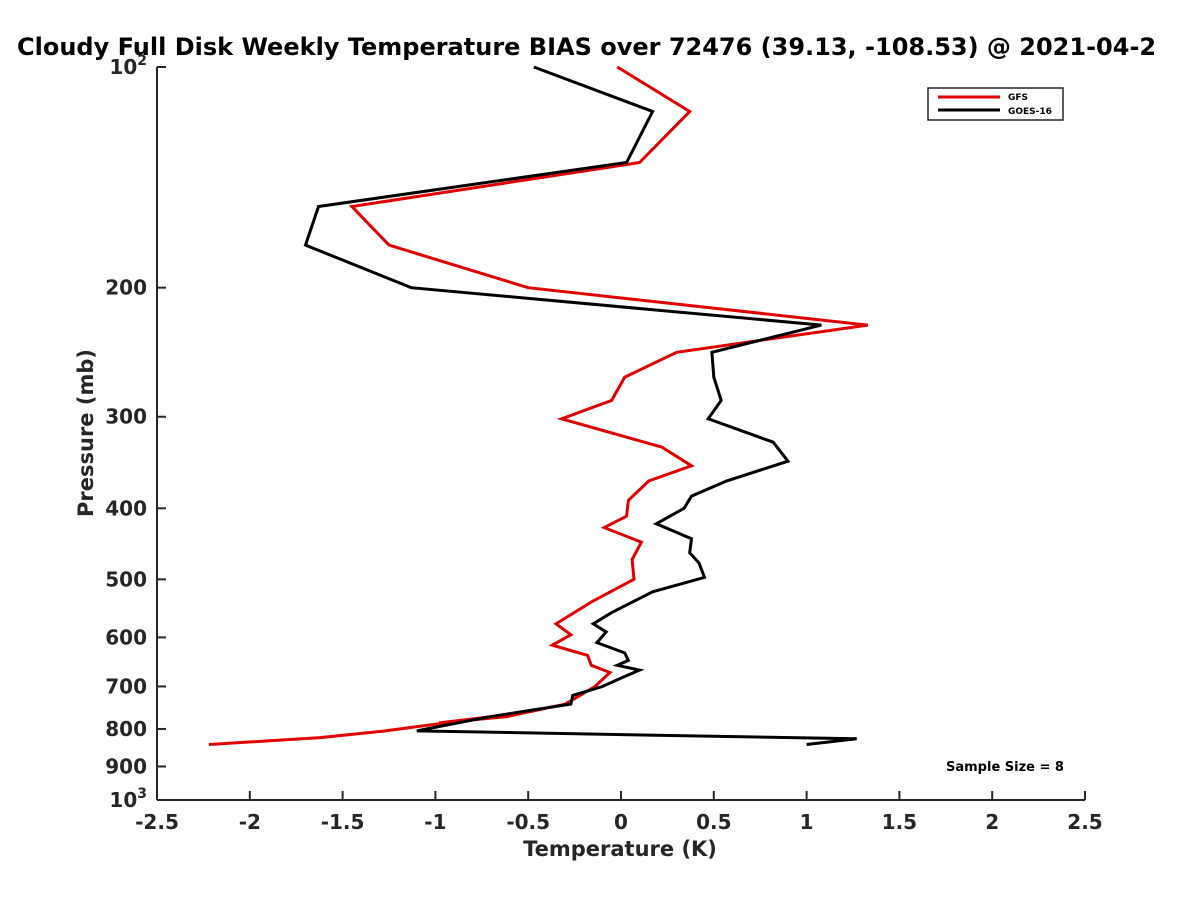  What do you see at coordinates (343, 822) in the screenshot?
I see `x-tick-label: -1.5` at bounding box center [343, 822].